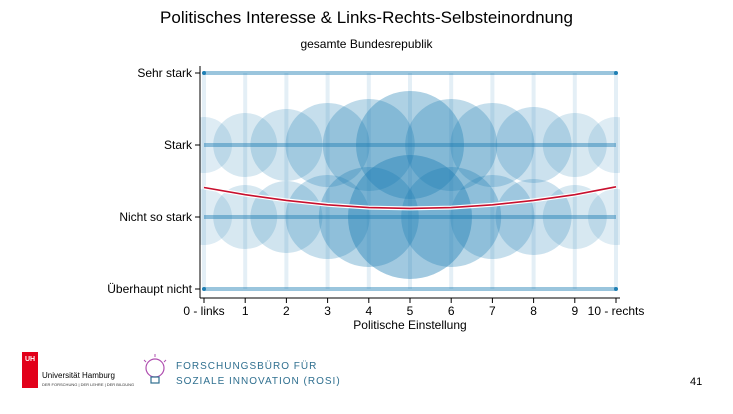 Image resolution: width=733 pixels, height=414 pixels. Describe the element at coordinates (178, 145) in the screenshot. I see `y-tick-label: Stark` at that location.